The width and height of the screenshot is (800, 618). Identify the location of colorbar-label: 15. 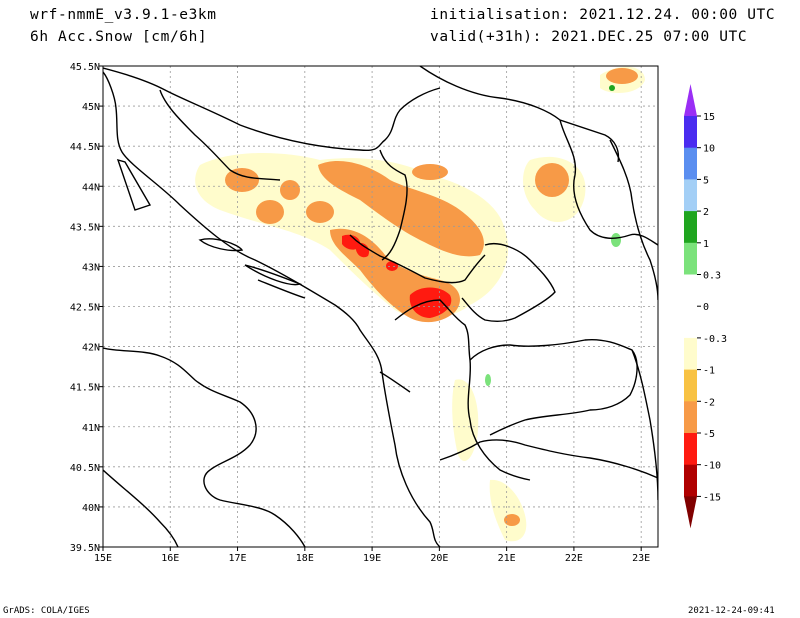
(709, 117).